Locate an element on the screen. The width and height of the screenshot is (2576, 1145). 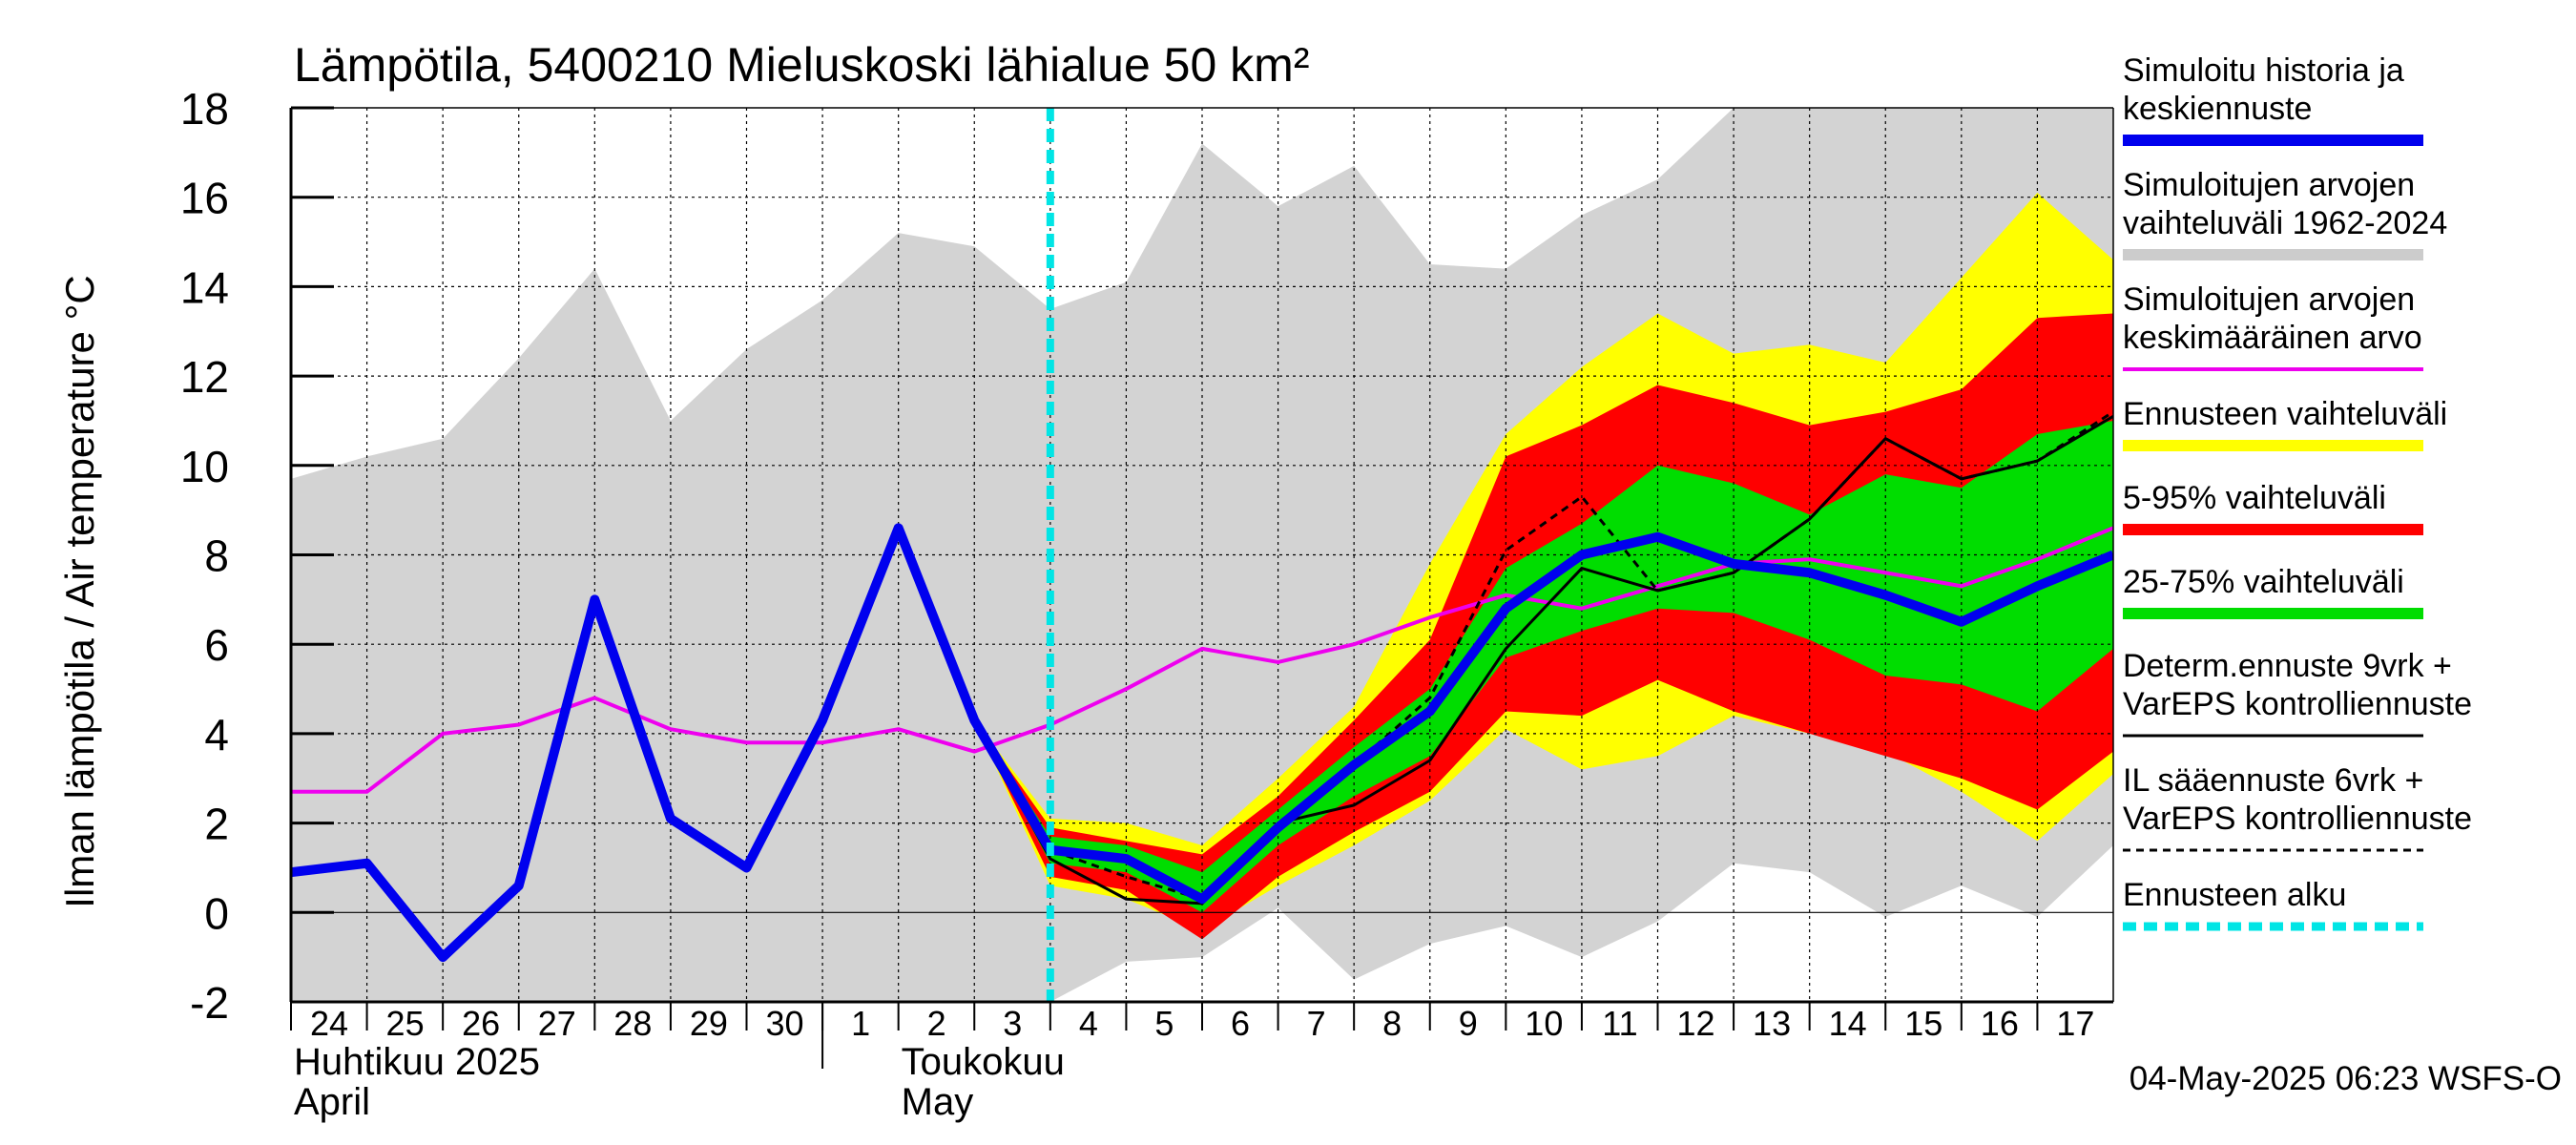
legend-label: Determ.ennuste 9vrk + is located at coordinates (2287, 666).